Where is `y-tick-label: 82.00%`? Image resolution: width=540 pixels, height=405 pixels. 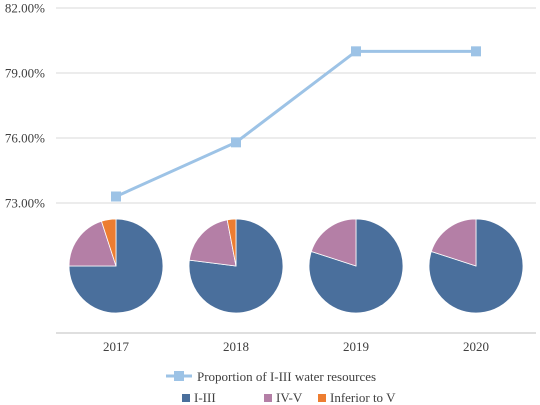 y-tick-label: 82.00% is located at coordinates (25, 8).